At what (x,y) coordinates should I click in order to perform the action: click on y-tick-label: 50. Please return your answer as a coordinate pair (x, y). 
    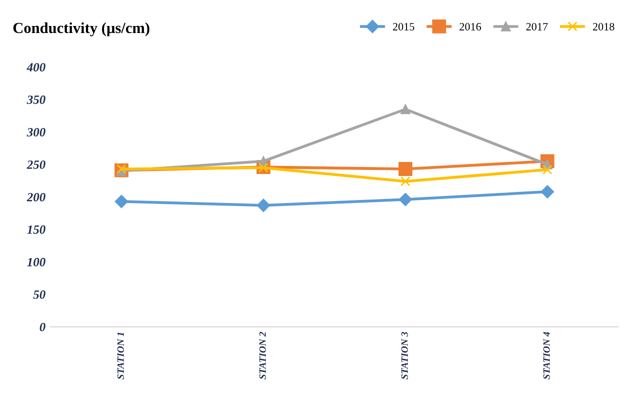
    Looking at the image, I should click on (39, 294).